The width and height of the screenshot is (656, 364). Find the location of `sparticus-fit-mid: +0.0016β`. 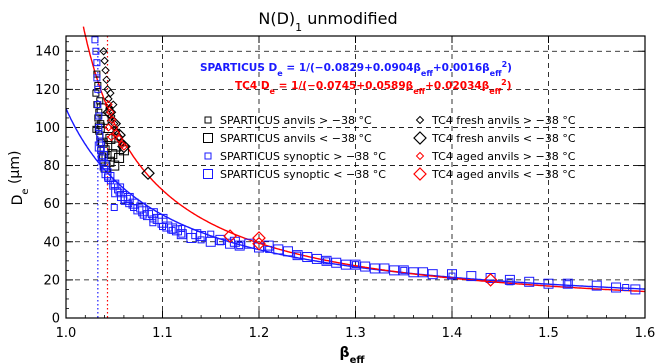

sparticus-fit-mid: +0.0016β is located at coordinates (461, 68).